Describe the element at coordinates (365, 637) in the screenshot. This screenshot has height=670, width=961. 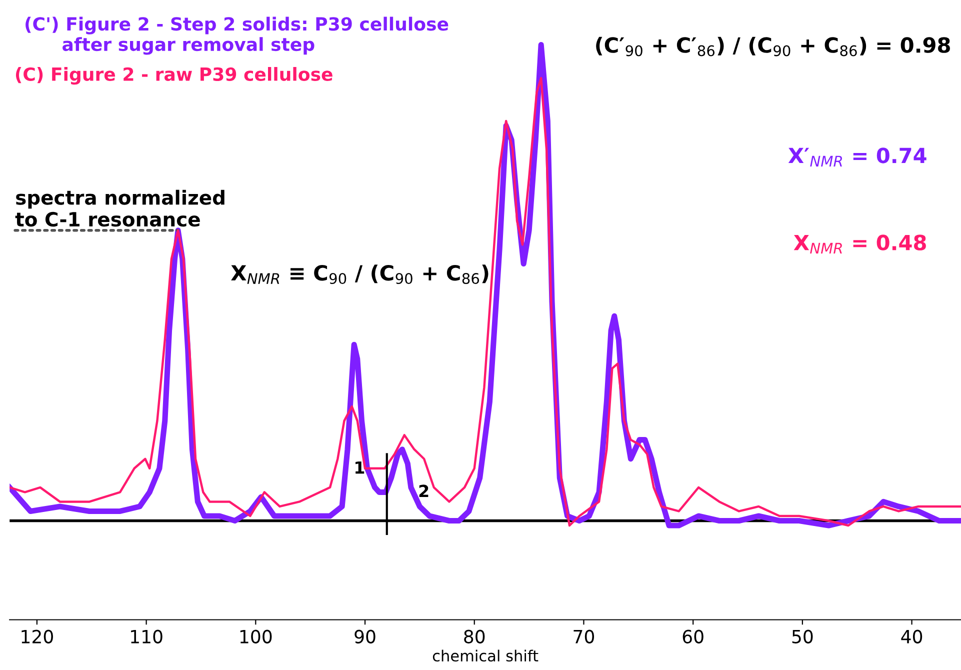
I see `x-tick-label: 90` at that location.